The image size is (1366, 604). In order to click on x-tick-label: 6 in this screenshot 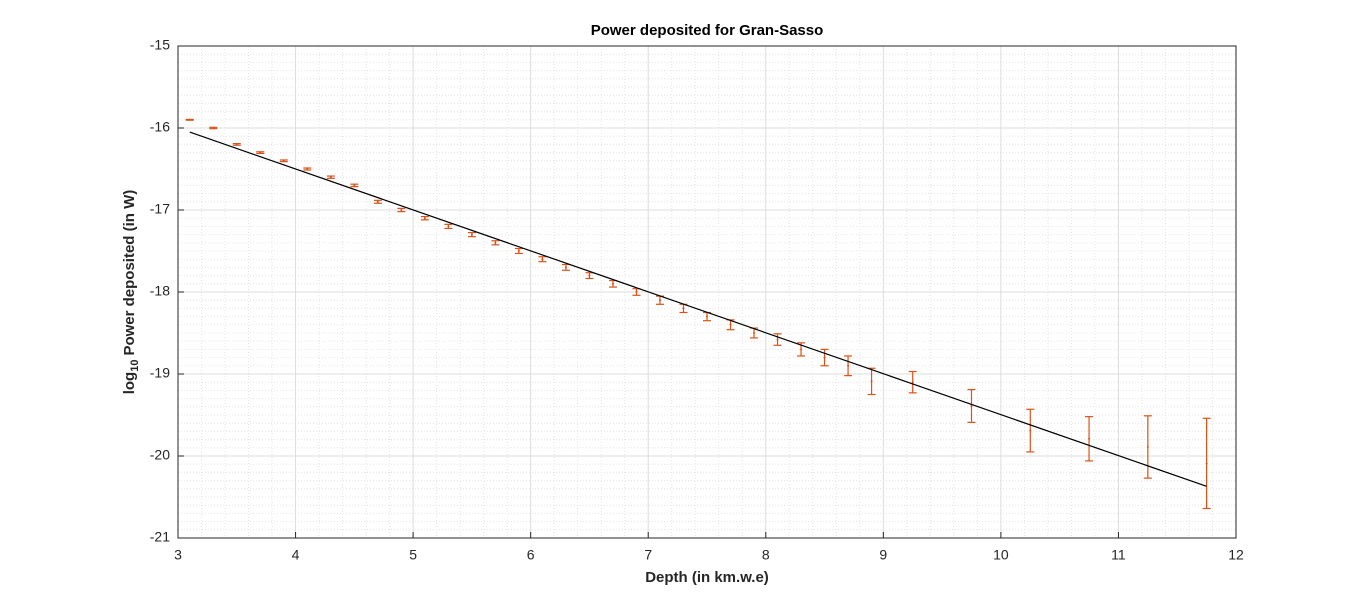, I will do `click(531, 555)`.